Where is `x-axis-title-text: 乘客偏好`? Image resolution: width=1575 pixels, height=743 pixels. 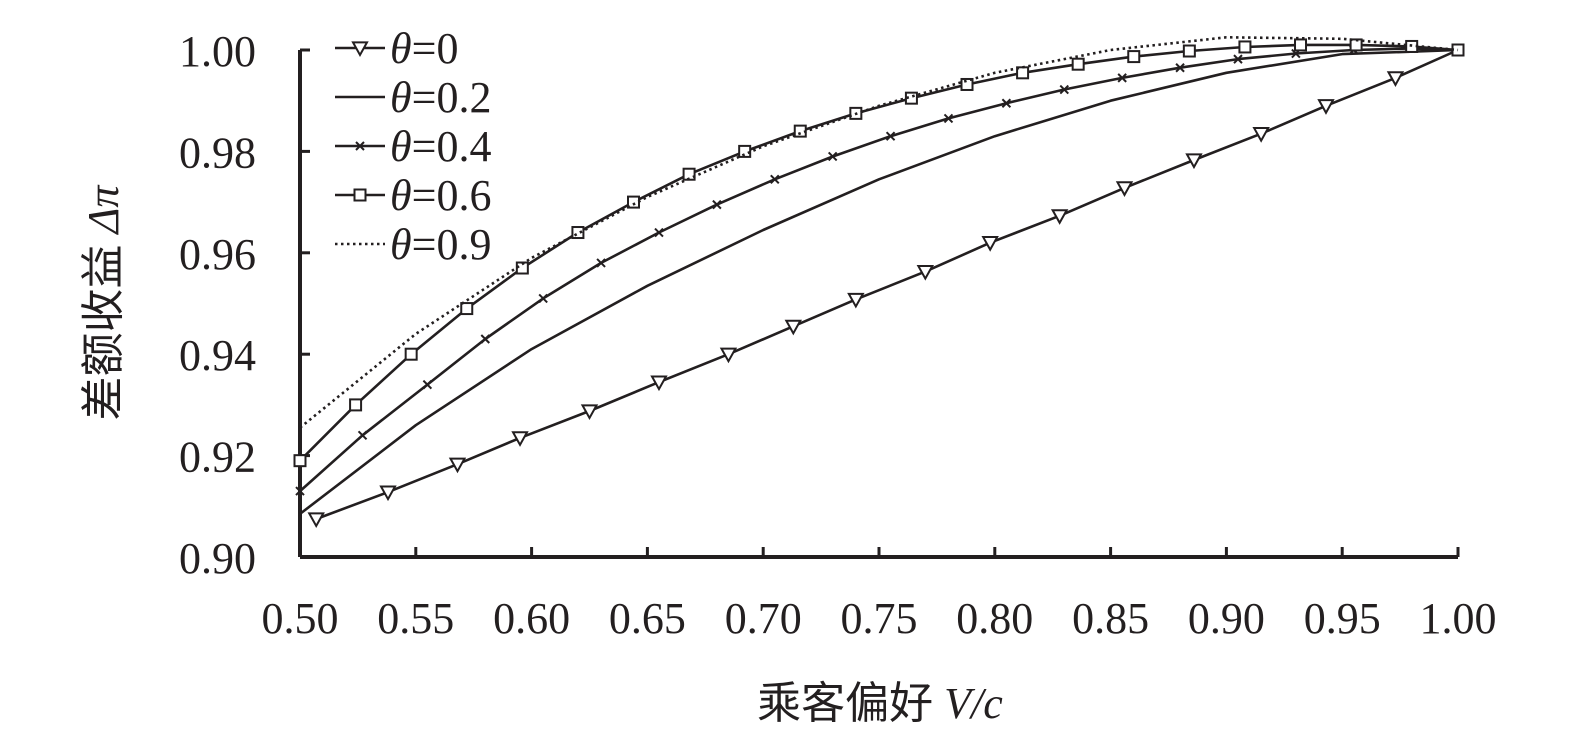 x-axis-title-text: 乘客偏好 is located at coordinates (850, 703).